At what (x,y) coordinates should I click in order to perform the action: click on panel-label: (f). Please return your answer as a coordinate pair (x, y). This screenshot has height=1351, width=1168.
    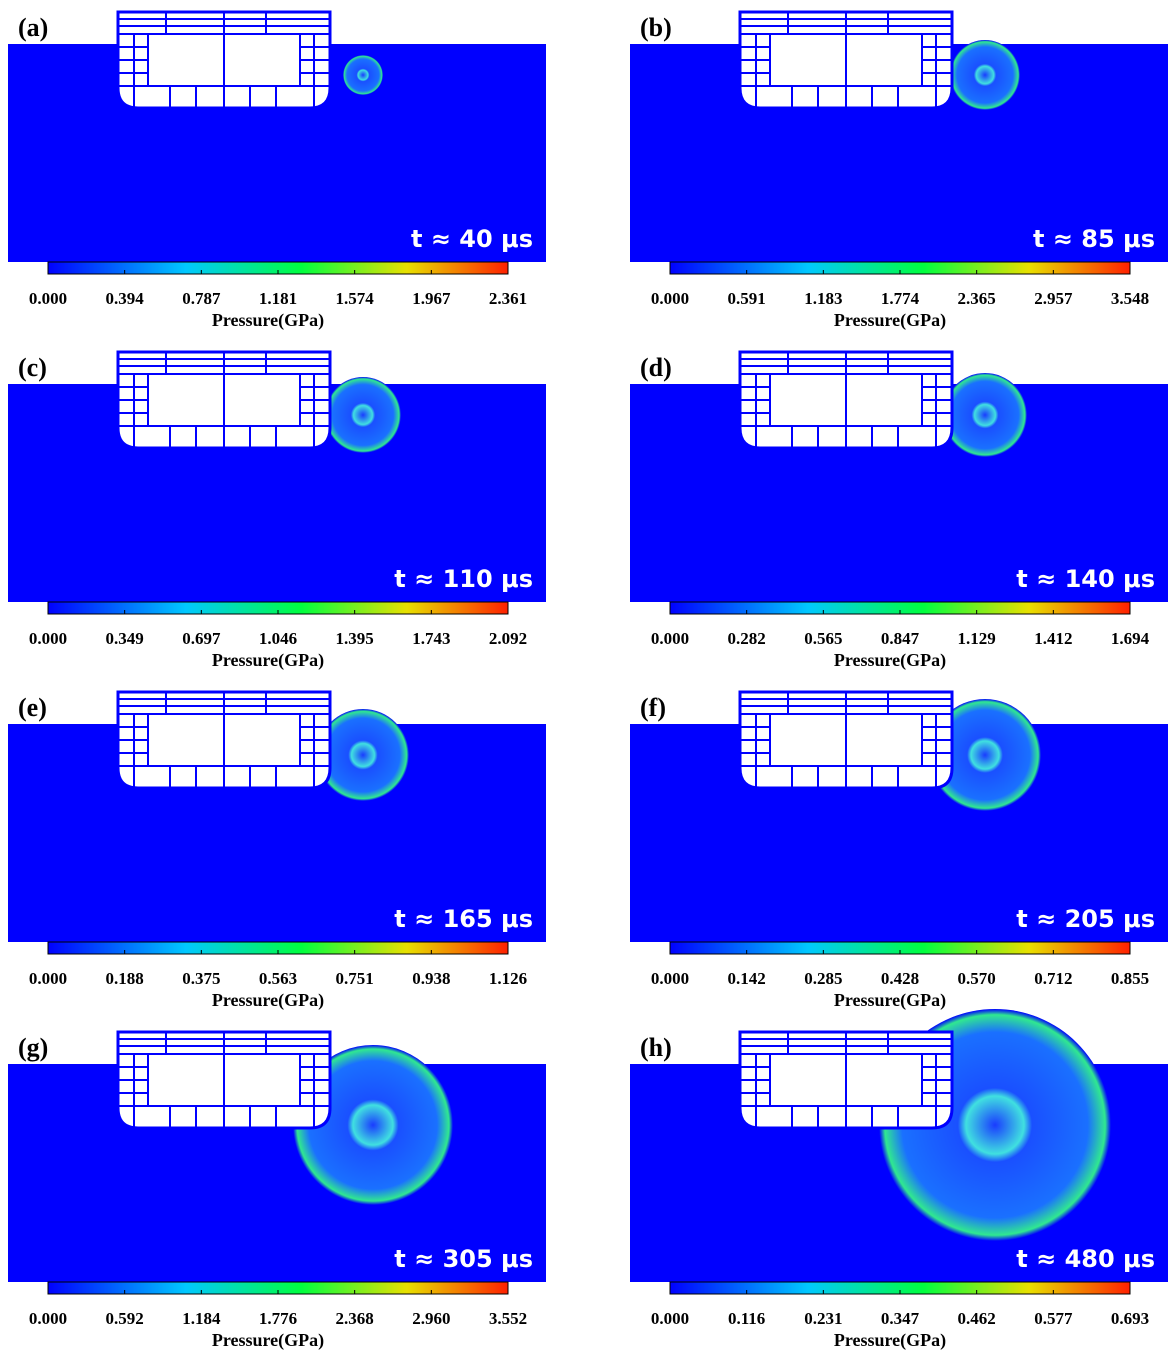
    Looking at the image, I should click on (653, 707).